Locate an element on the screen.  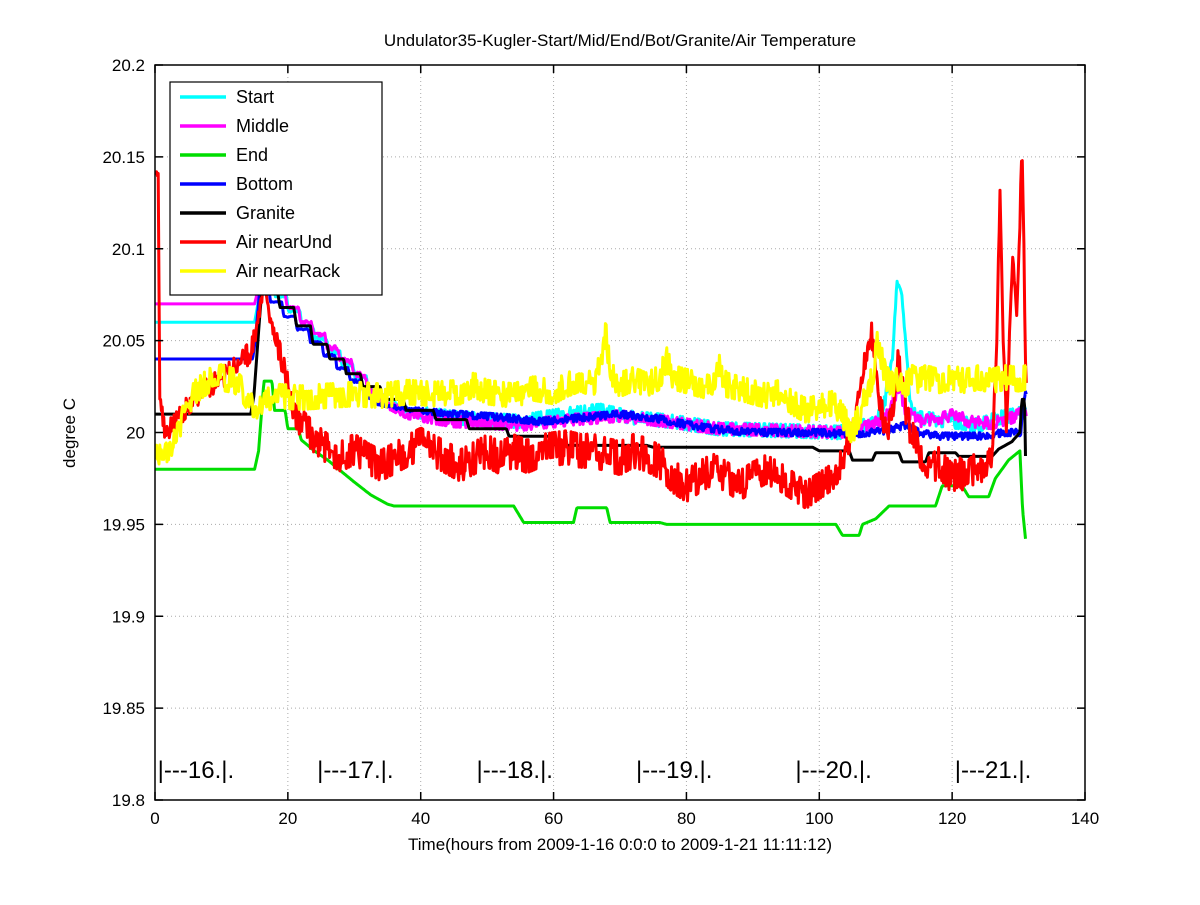
y-tick-label: 20.05 is located at coordinates (123, 341).